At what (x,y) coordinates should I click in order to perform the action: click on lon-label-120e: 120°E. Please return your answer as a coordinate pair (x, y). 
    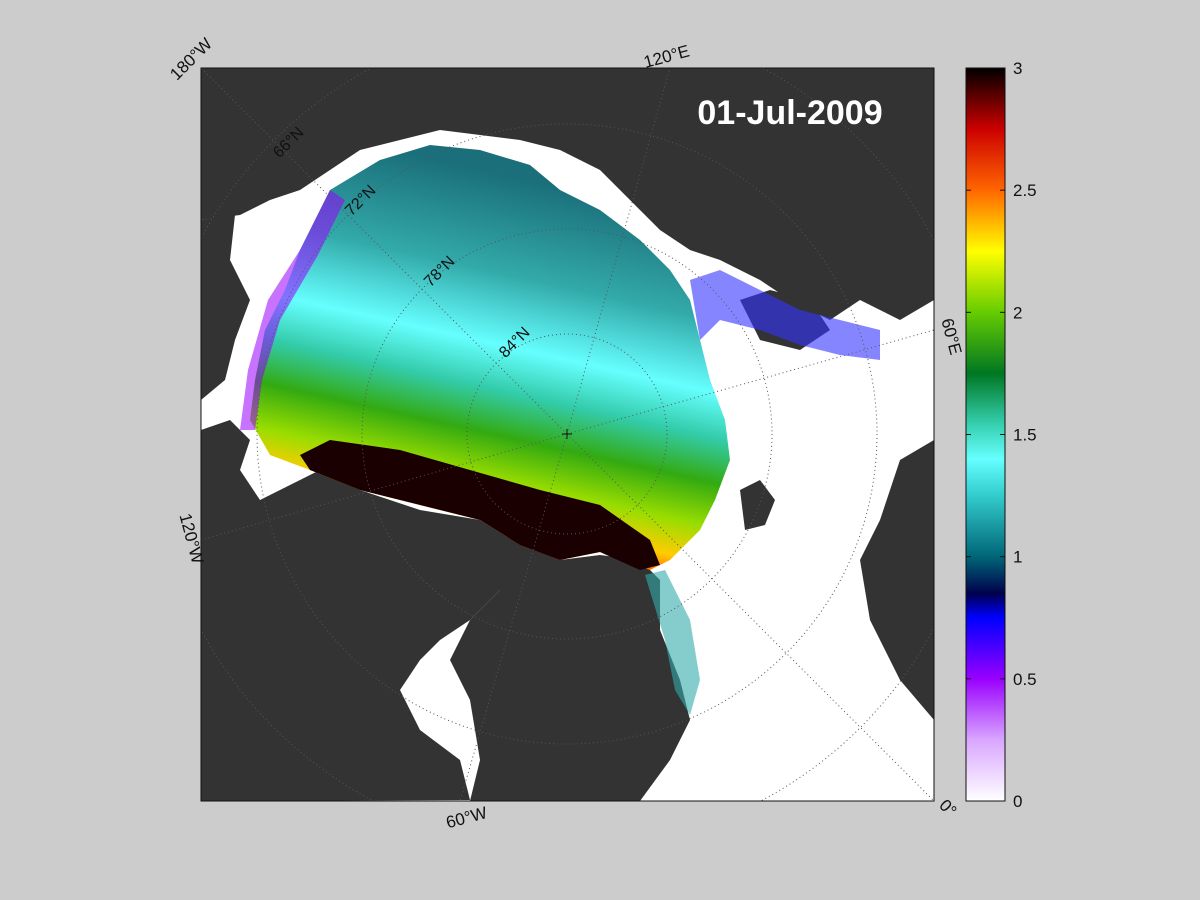
    Looking at the image, I should click on (667, 56).